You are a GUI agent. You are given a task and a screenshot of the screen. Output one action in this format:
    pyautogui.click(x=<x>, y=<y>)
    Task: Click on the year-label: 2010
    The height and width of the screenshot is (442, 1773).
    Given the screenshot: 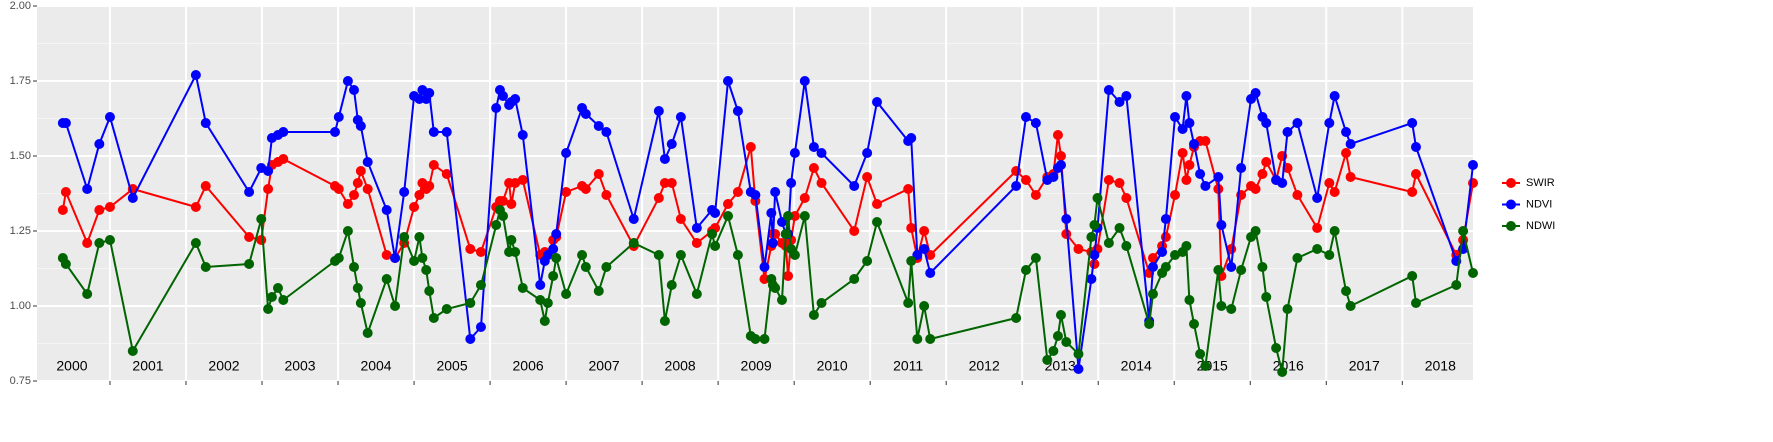 What is the action you would take?
    pyautogui.click(x=832, y=366)
    